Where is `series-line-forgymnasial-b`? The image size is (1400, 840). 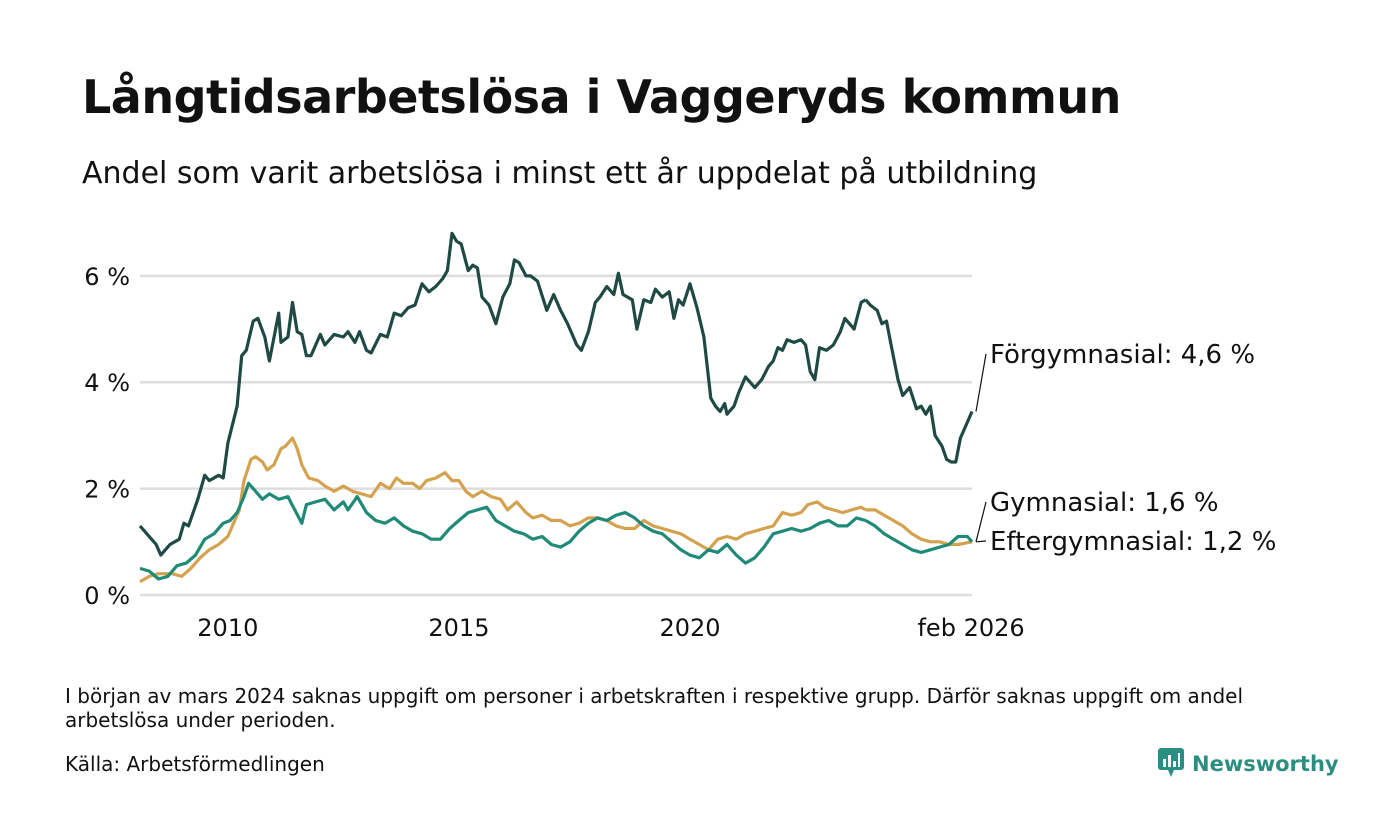 series-line-forgymnasial-b is located at coordinates (919, 381).